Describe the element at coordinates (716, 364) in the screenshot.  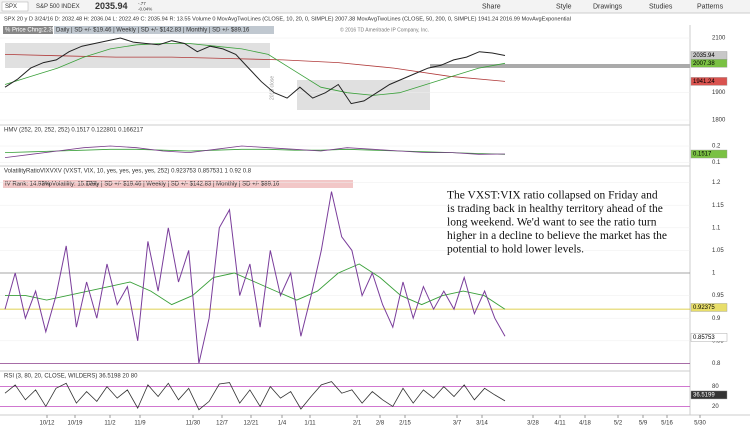
I see `y-tick-label: 0.8` at that location.